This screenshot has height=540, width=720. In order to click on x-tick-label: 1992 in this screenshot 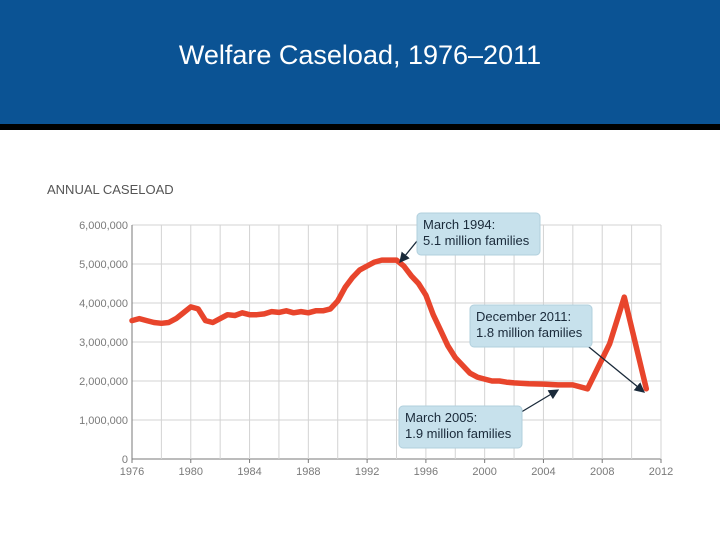, I will do `click(367, 472)`.